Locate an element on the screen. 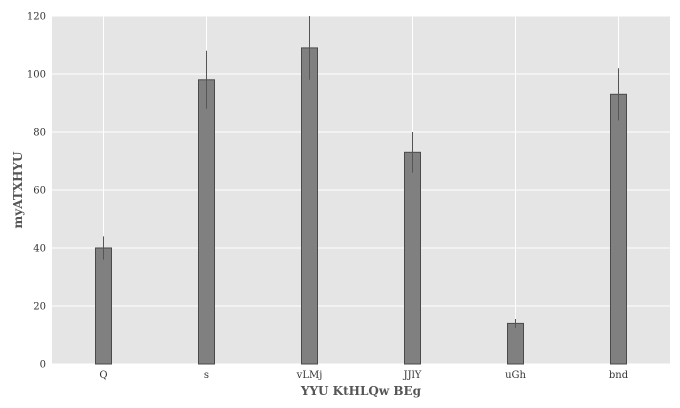 The image size is (680, 408). y-tick-label: 20 is located at coordinates (39, 307).